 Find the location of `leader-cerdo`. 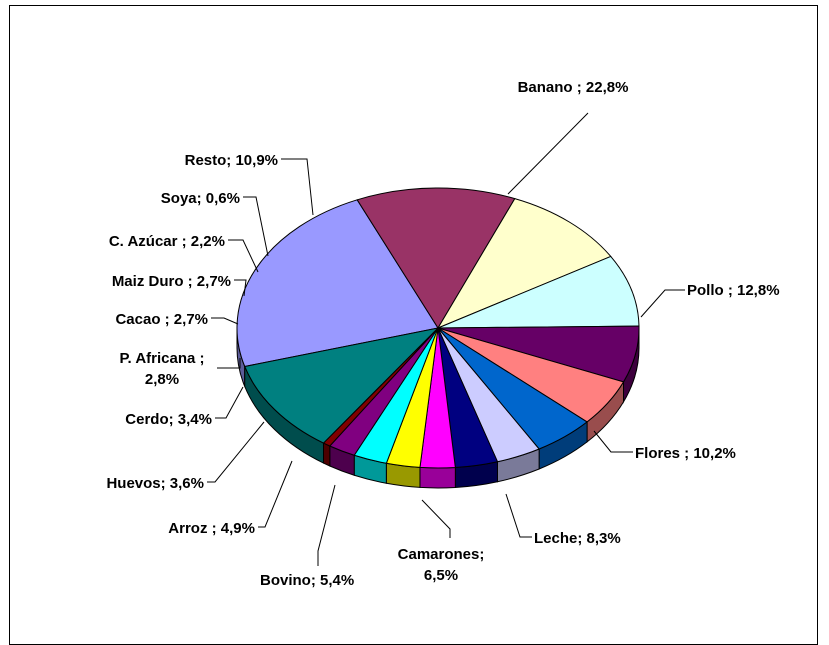

leader-cerdo is located at coordinates (229, 402).